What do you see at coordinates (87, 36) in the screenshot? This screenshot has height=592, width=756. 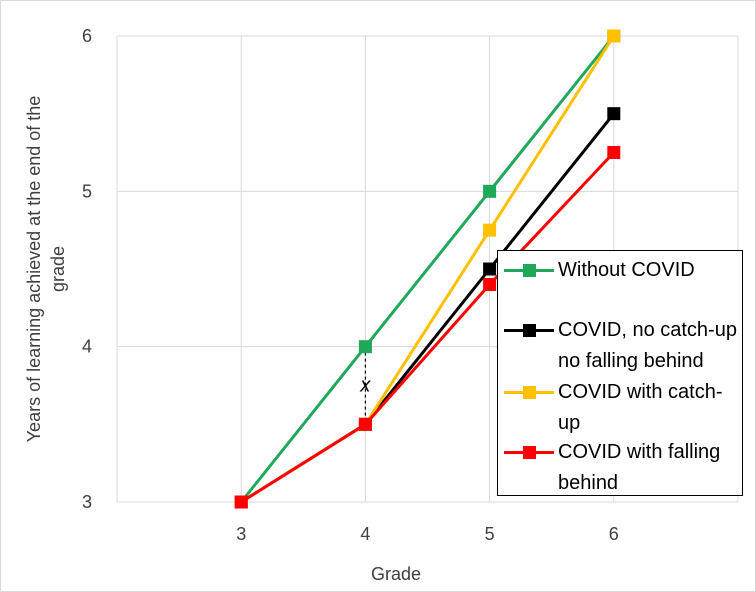 I see `y-tick-label: 6` at bounding box center [87, 36].